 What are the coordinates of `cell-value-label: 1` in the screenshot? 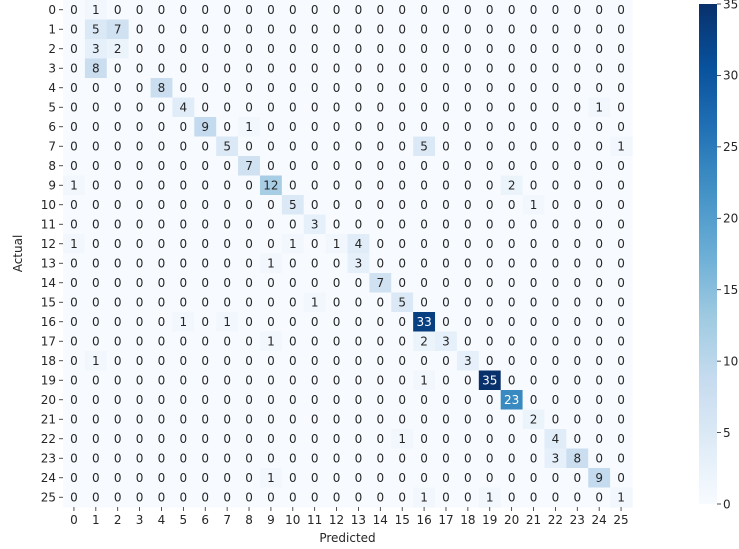 It's located at (315, 303).